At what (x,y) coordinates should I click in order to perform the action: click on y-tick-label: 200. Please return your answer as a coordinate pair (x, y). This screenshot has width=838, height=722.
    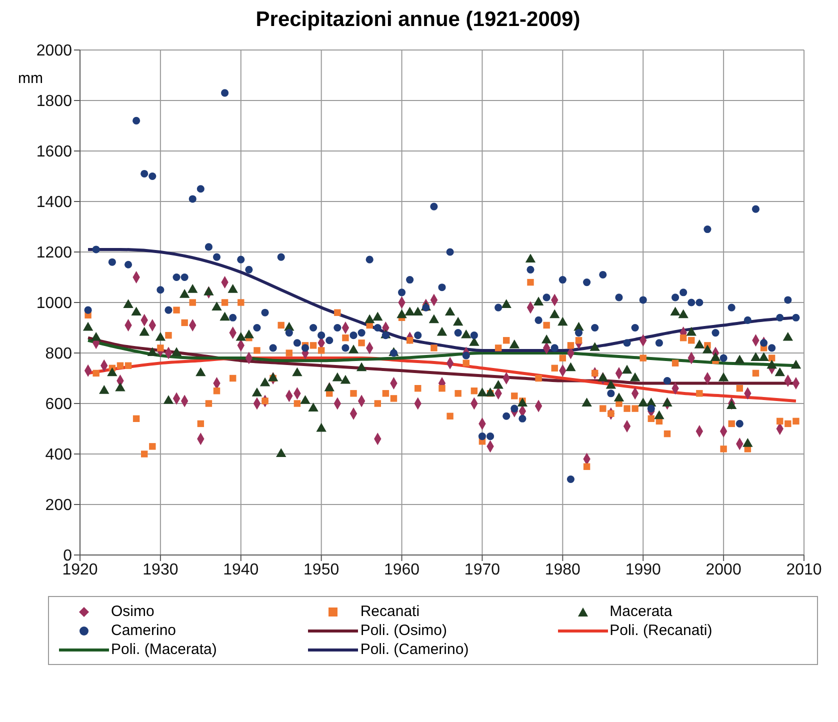
    Looking at the image, I should click on (58, 505).